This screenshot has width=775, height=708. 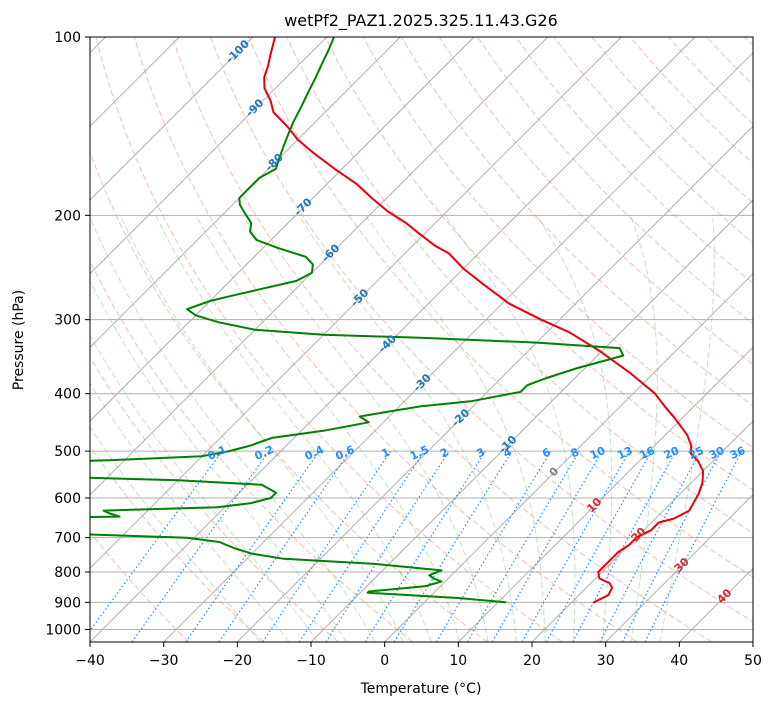 What do you see at coordinates (696, 453) in the screenshot?
I see `mixing-ratio-label: 25` at bounding box center [696, 453].